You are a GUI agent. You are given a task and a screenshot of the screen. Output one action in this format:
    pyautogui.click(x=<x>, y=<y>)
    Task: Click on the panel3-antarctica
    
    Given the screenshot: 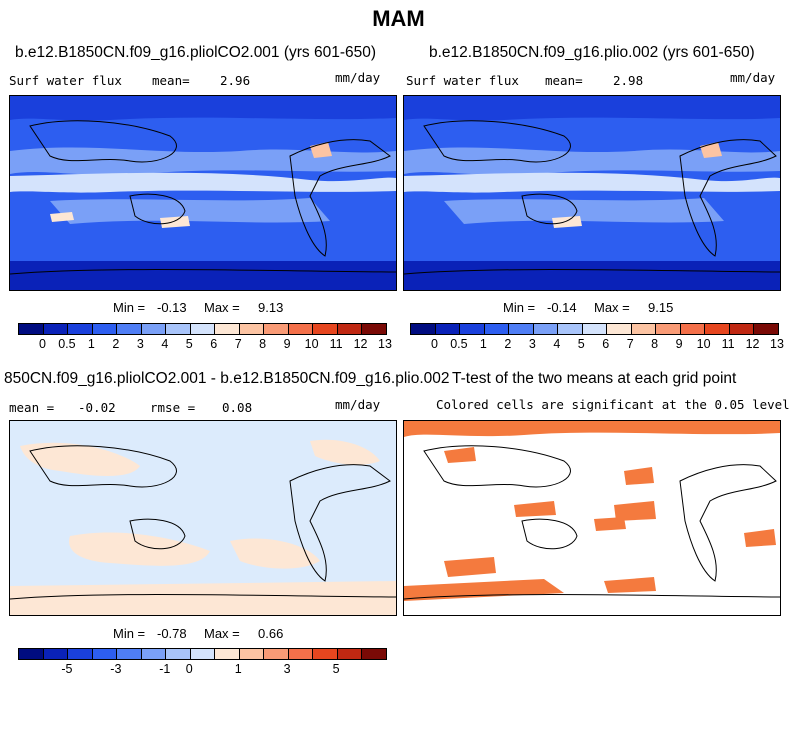 What is the action you would take?
    pyautogui.click(x=203, y=597)
    